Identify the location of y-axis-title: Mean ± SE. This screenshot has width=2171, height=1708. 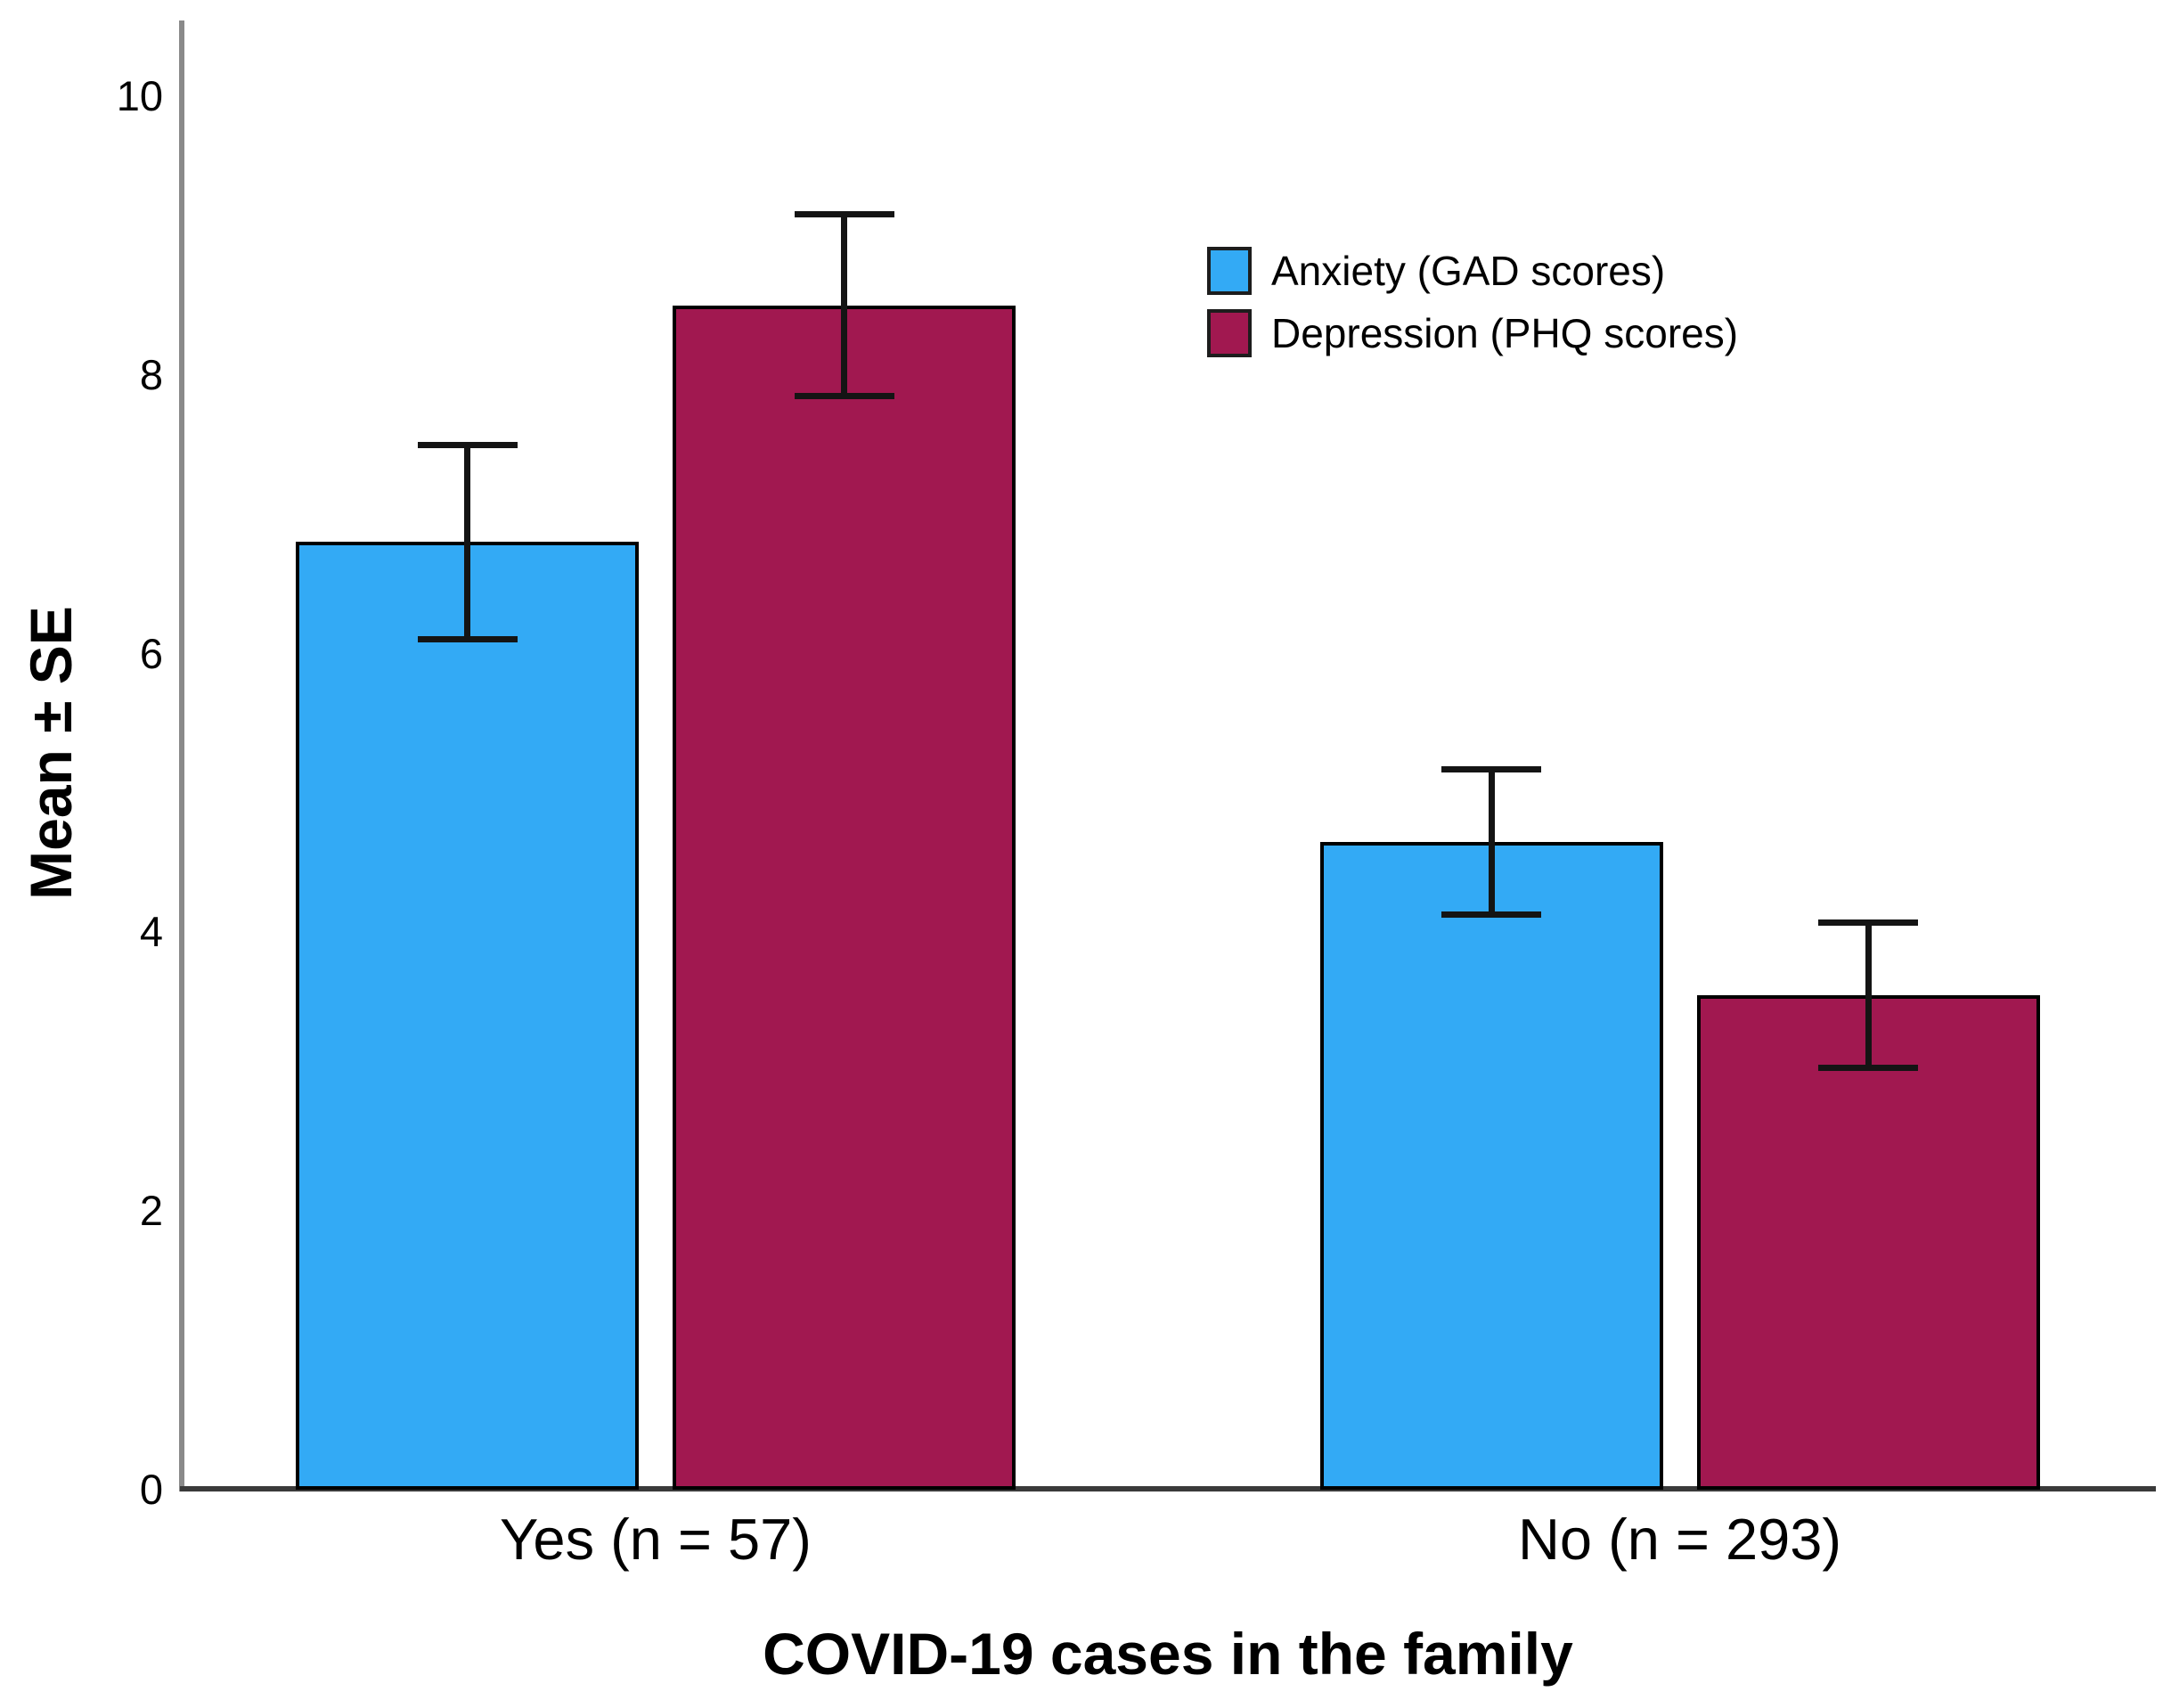
(51, 753).